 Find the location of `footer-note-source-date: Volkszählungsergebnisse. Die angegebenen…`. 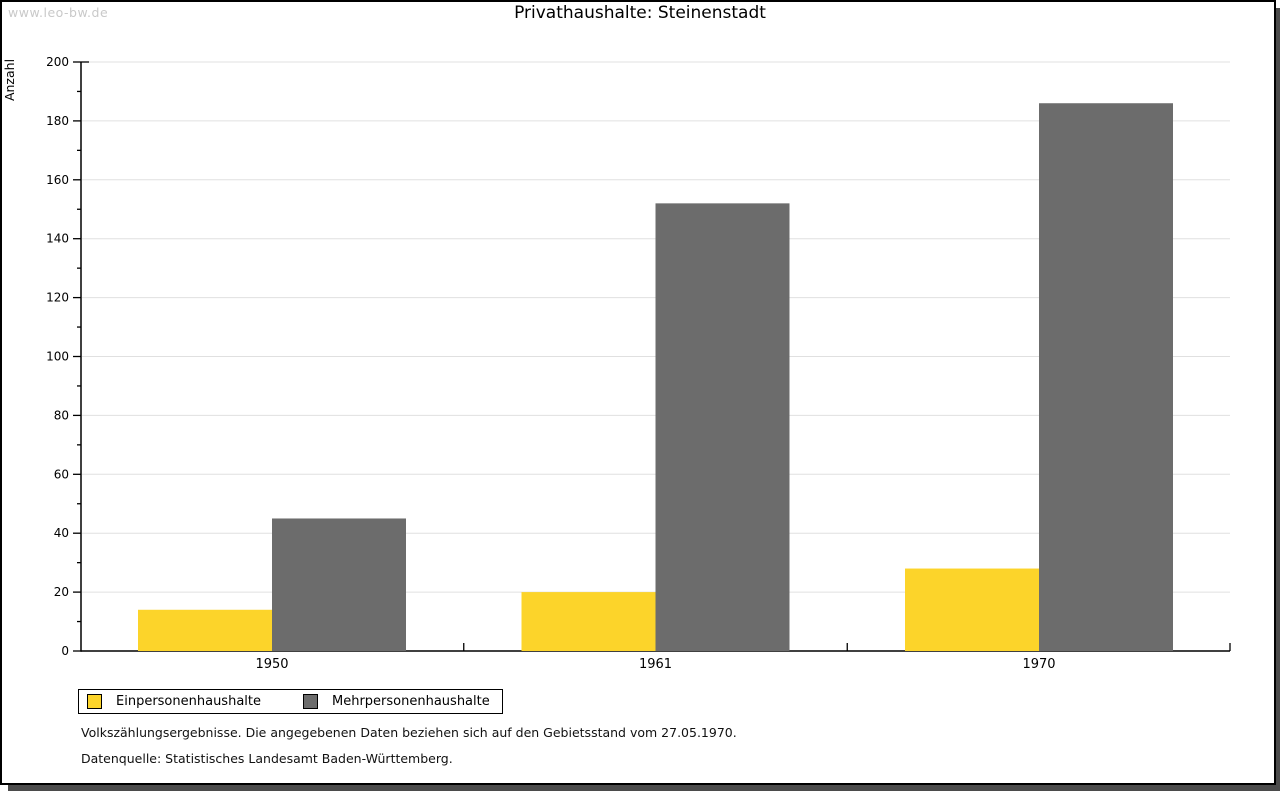

footer-note-source-date: Volkszählungsergebnisse. Die angegebenen… is located at coordinates (409, 732).